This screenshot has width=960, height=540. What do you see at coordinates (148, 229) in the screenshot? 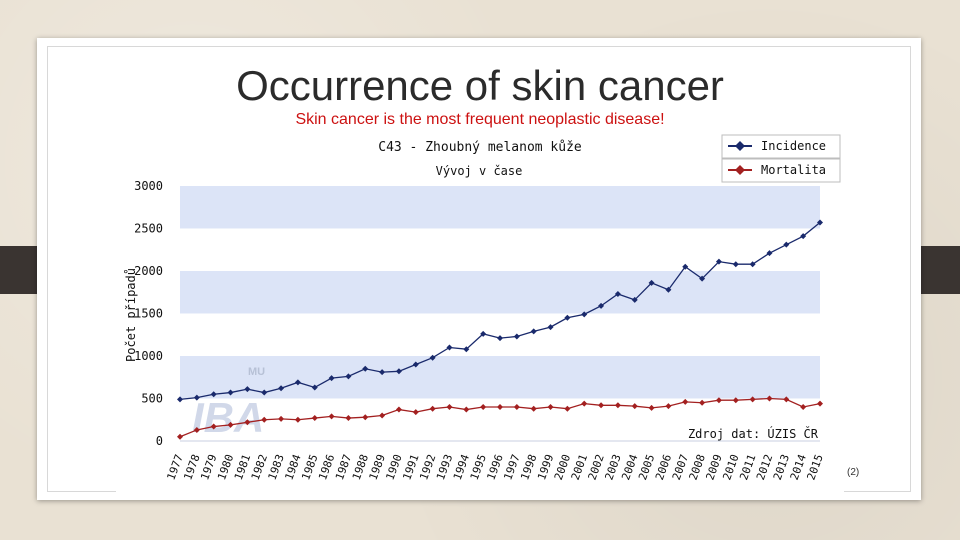
I see `y-tick-label: 2500` at bounding box center [148, 229].